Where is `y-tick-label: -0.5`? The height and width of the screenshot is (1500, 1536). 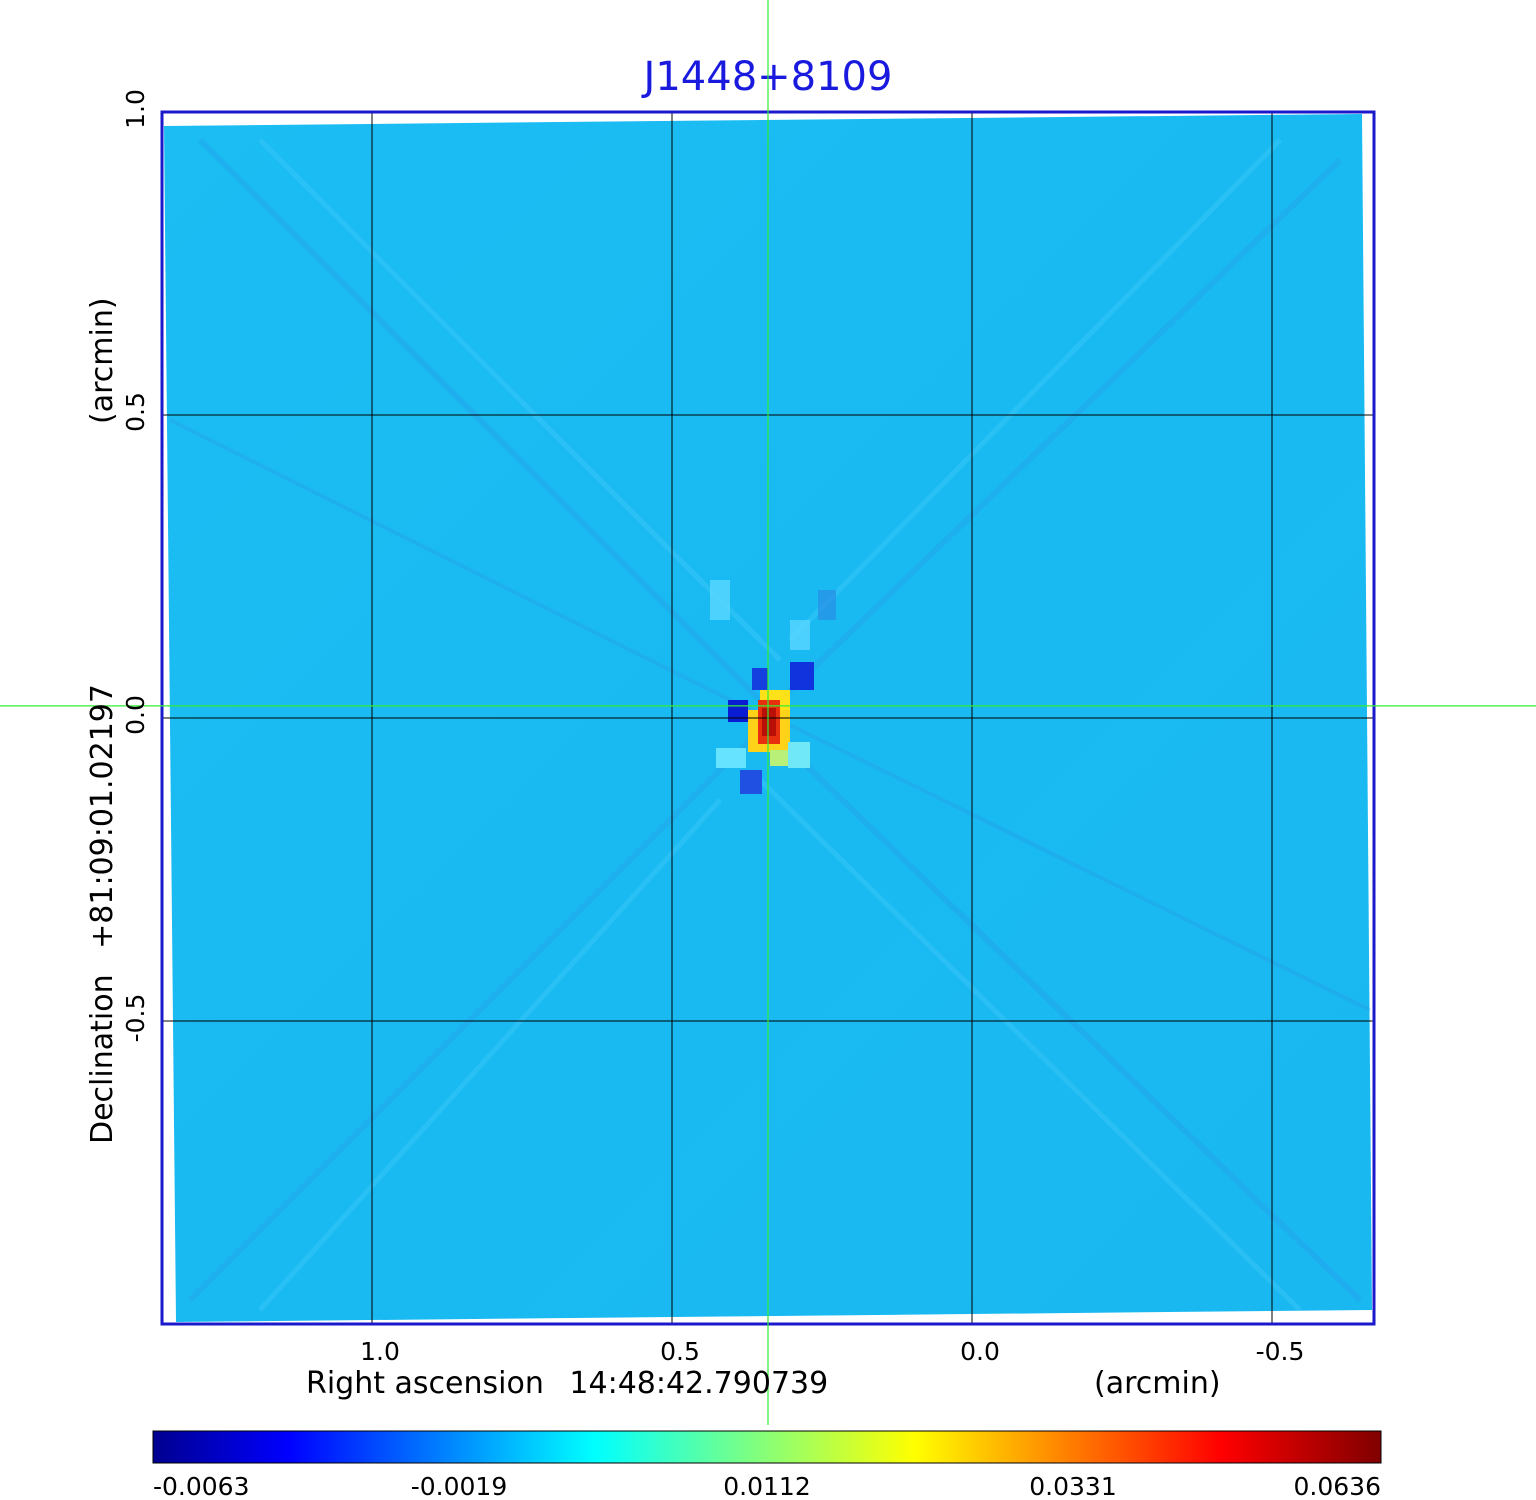
y-tick-label: -0.5 is located at coordinates (135, 1018).